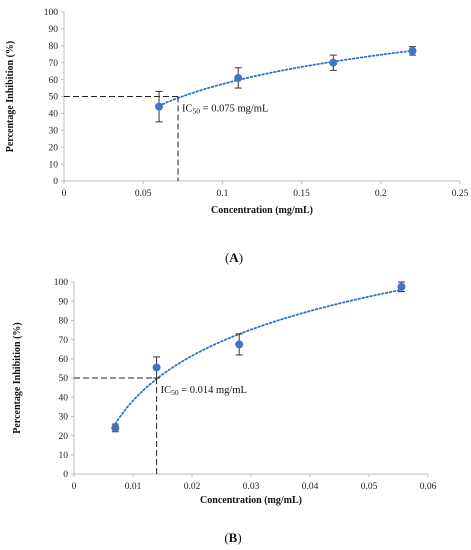 The width and height of the screenshot is (471, 550). What do you see at coordinates (64, 360) in the screenshot?
I see `chart-b-y-tick-label: 60` at bounding box center [64, 360].